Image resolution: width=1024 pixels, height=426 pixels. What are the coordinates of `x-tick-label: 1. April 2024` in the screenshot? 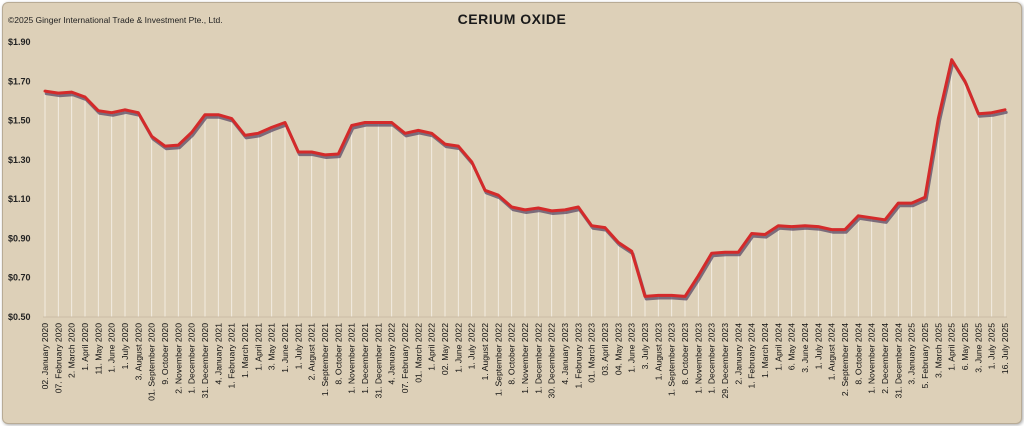 It's located at (778, 347).